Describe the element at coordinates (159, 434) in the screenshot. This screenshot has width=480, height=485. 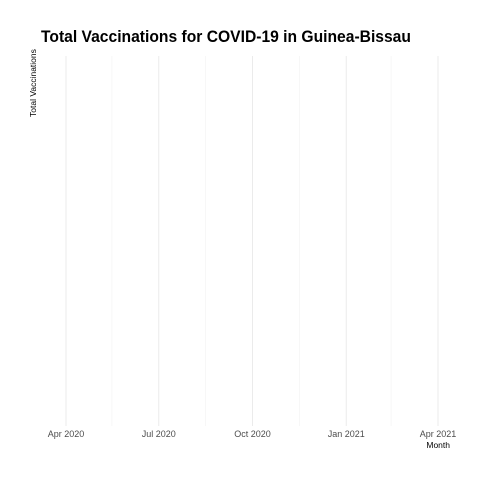
I see `x-tick-label-1: Jul 2020` at that location.